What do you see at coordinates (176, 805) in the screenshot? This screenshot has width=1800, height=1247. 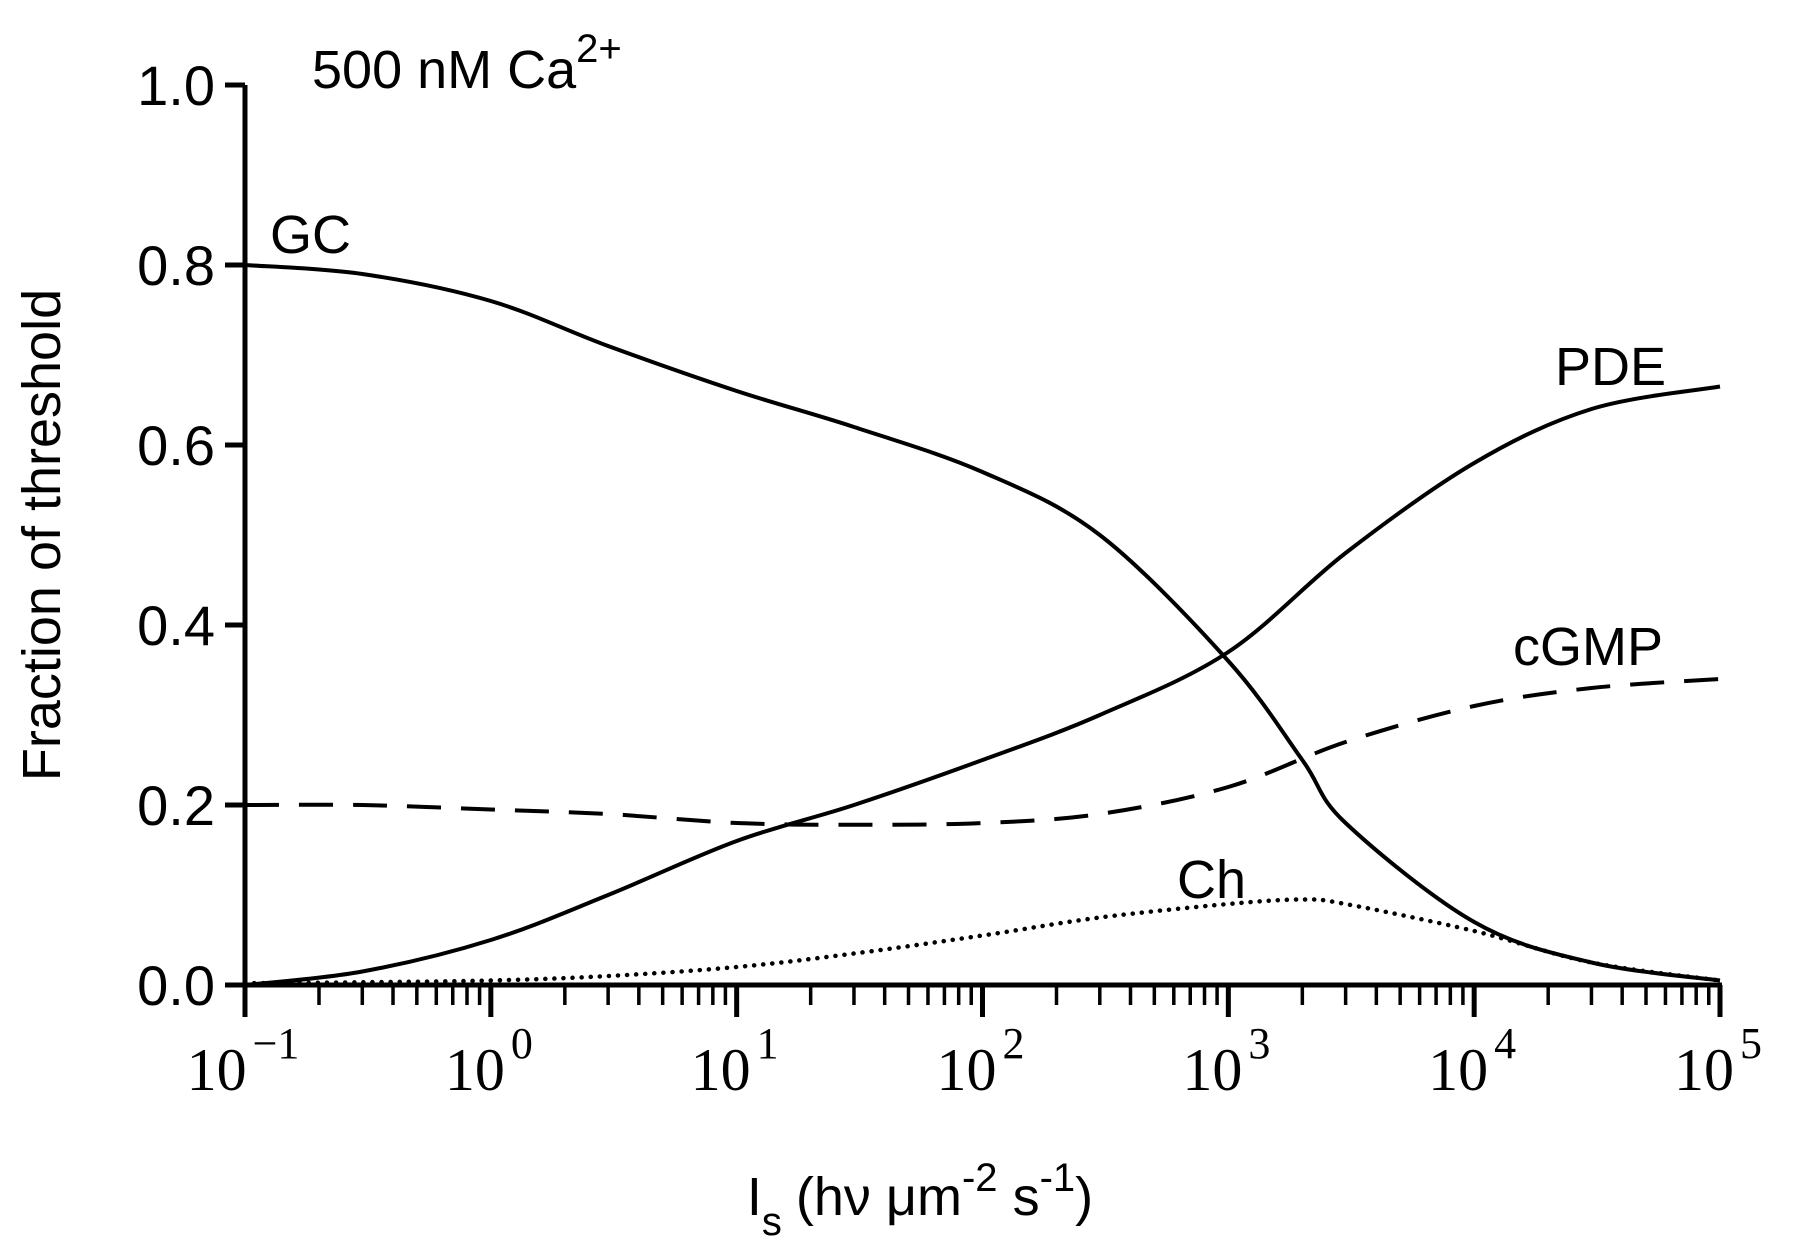 I see `y-tick-label: 0.2` at bounding box center [176, 805].